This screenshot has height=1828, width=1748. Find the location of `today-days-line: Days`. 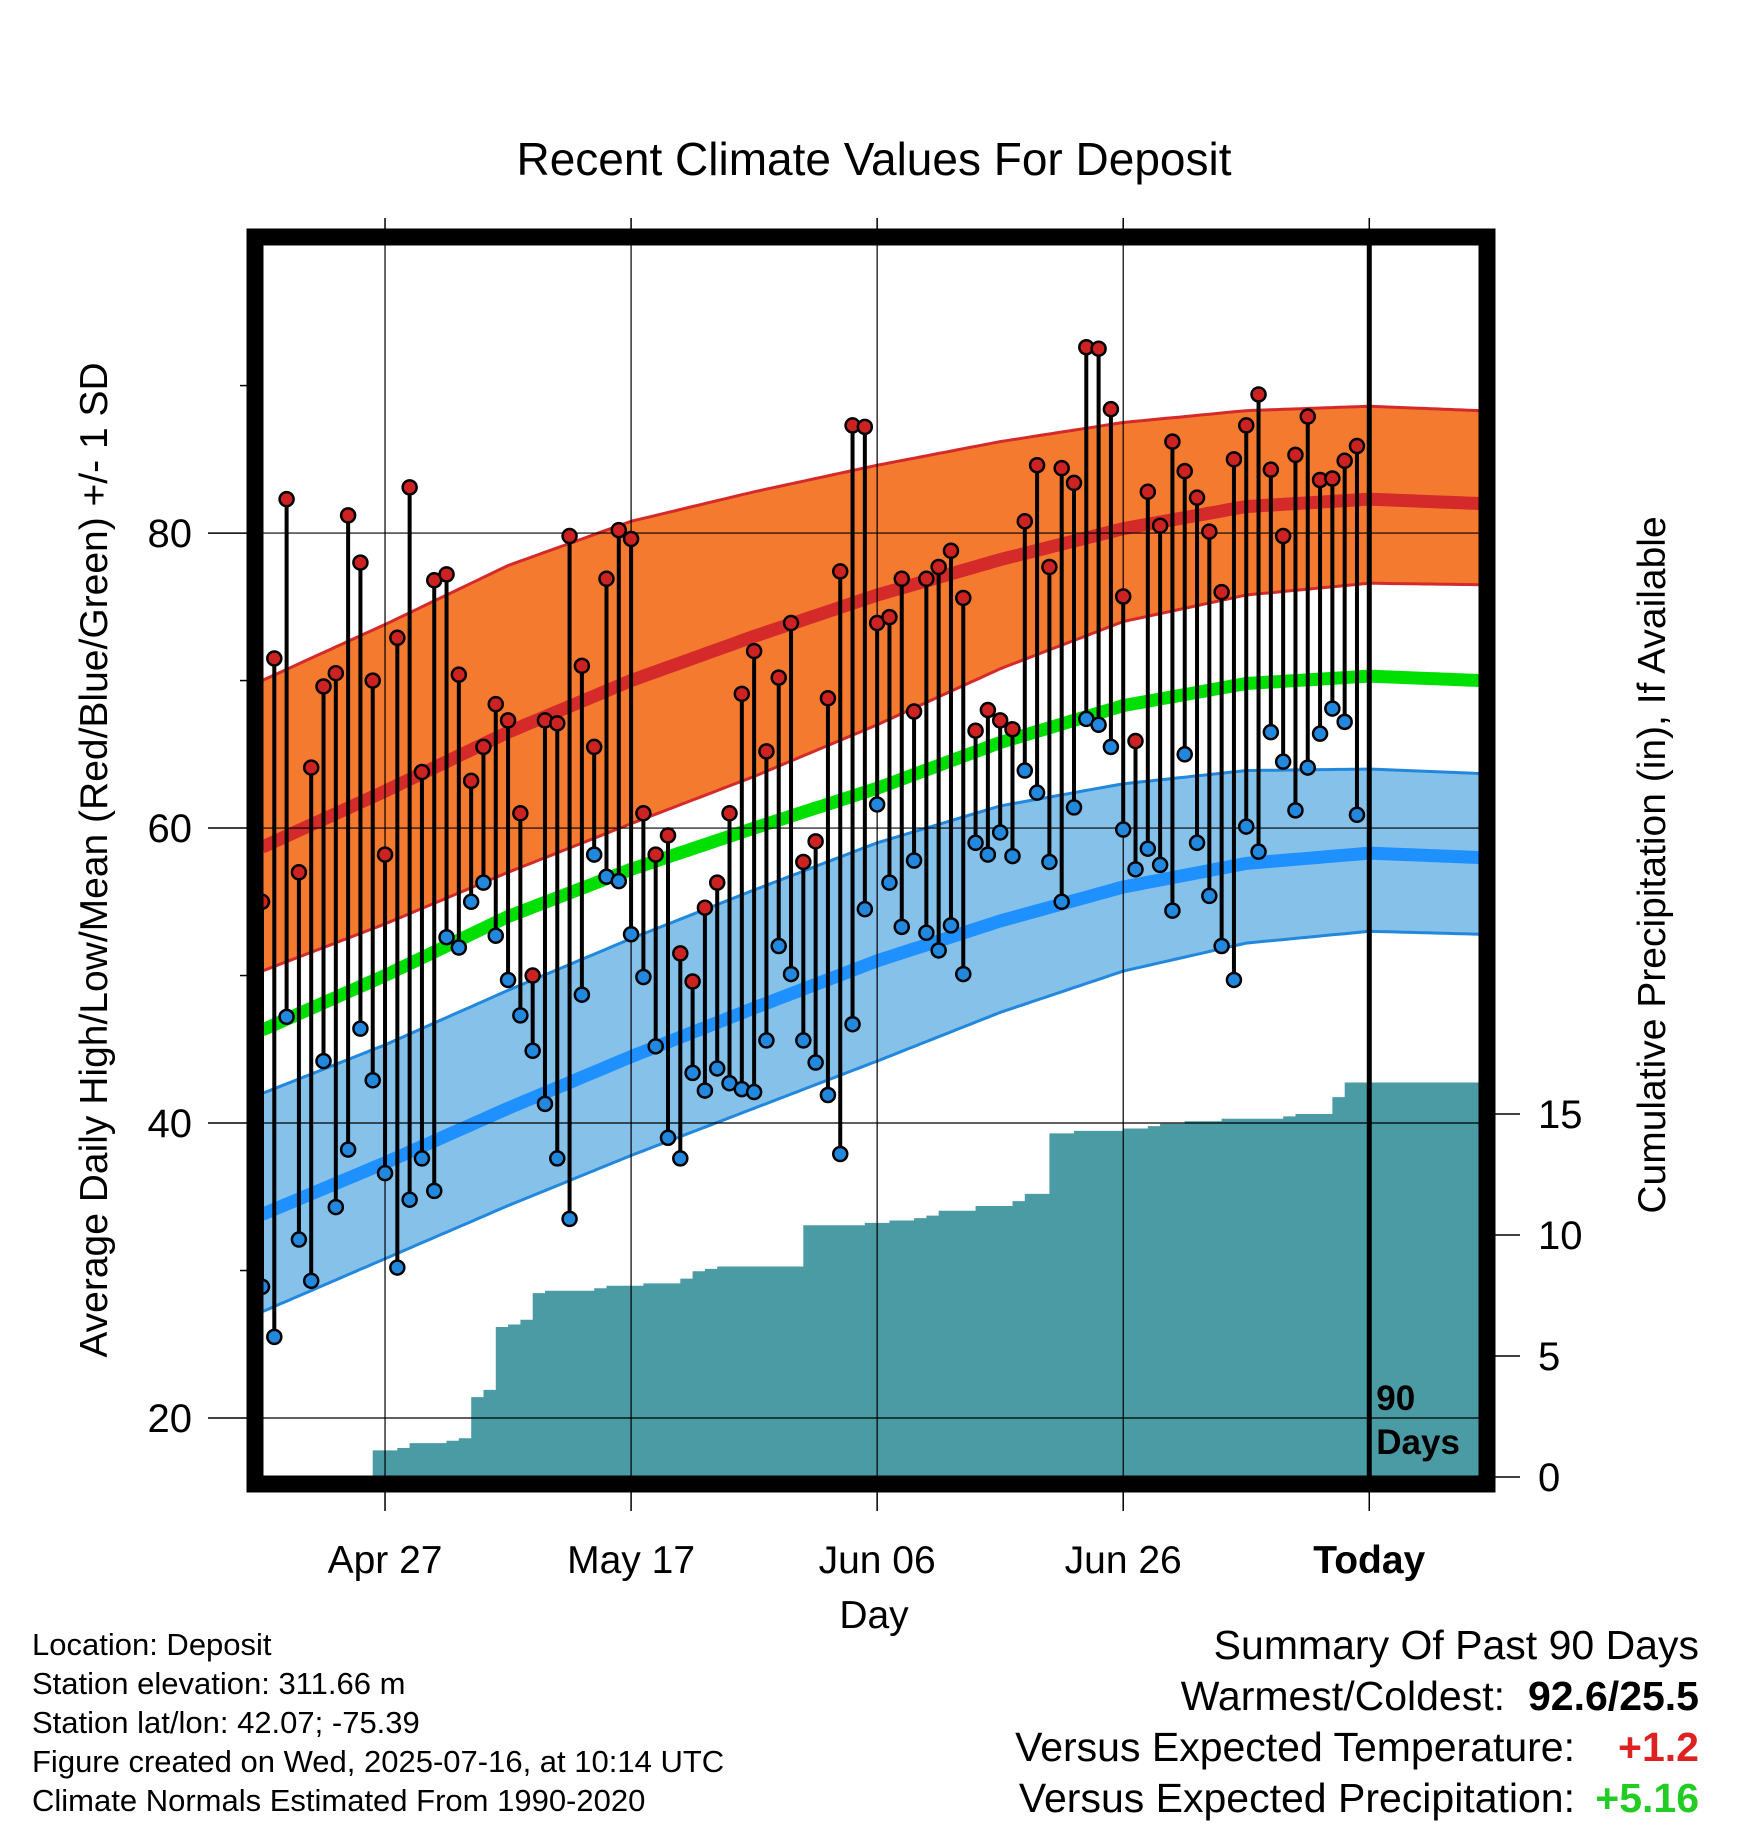

today-days-line: Days is located at coordinates (1418, 1442).